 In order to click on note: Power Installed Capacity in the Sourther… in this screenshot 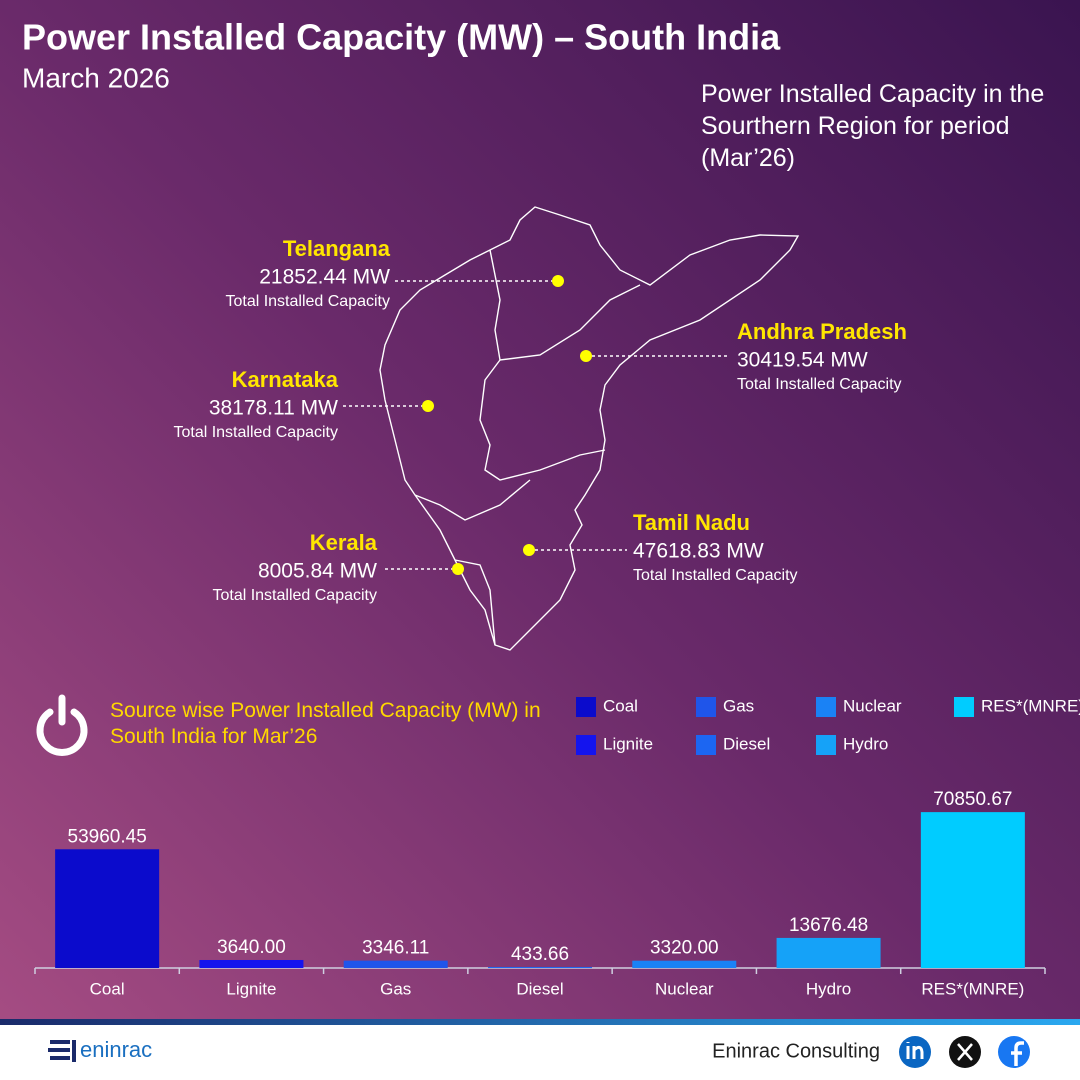, I will do `click(873, 126)`.